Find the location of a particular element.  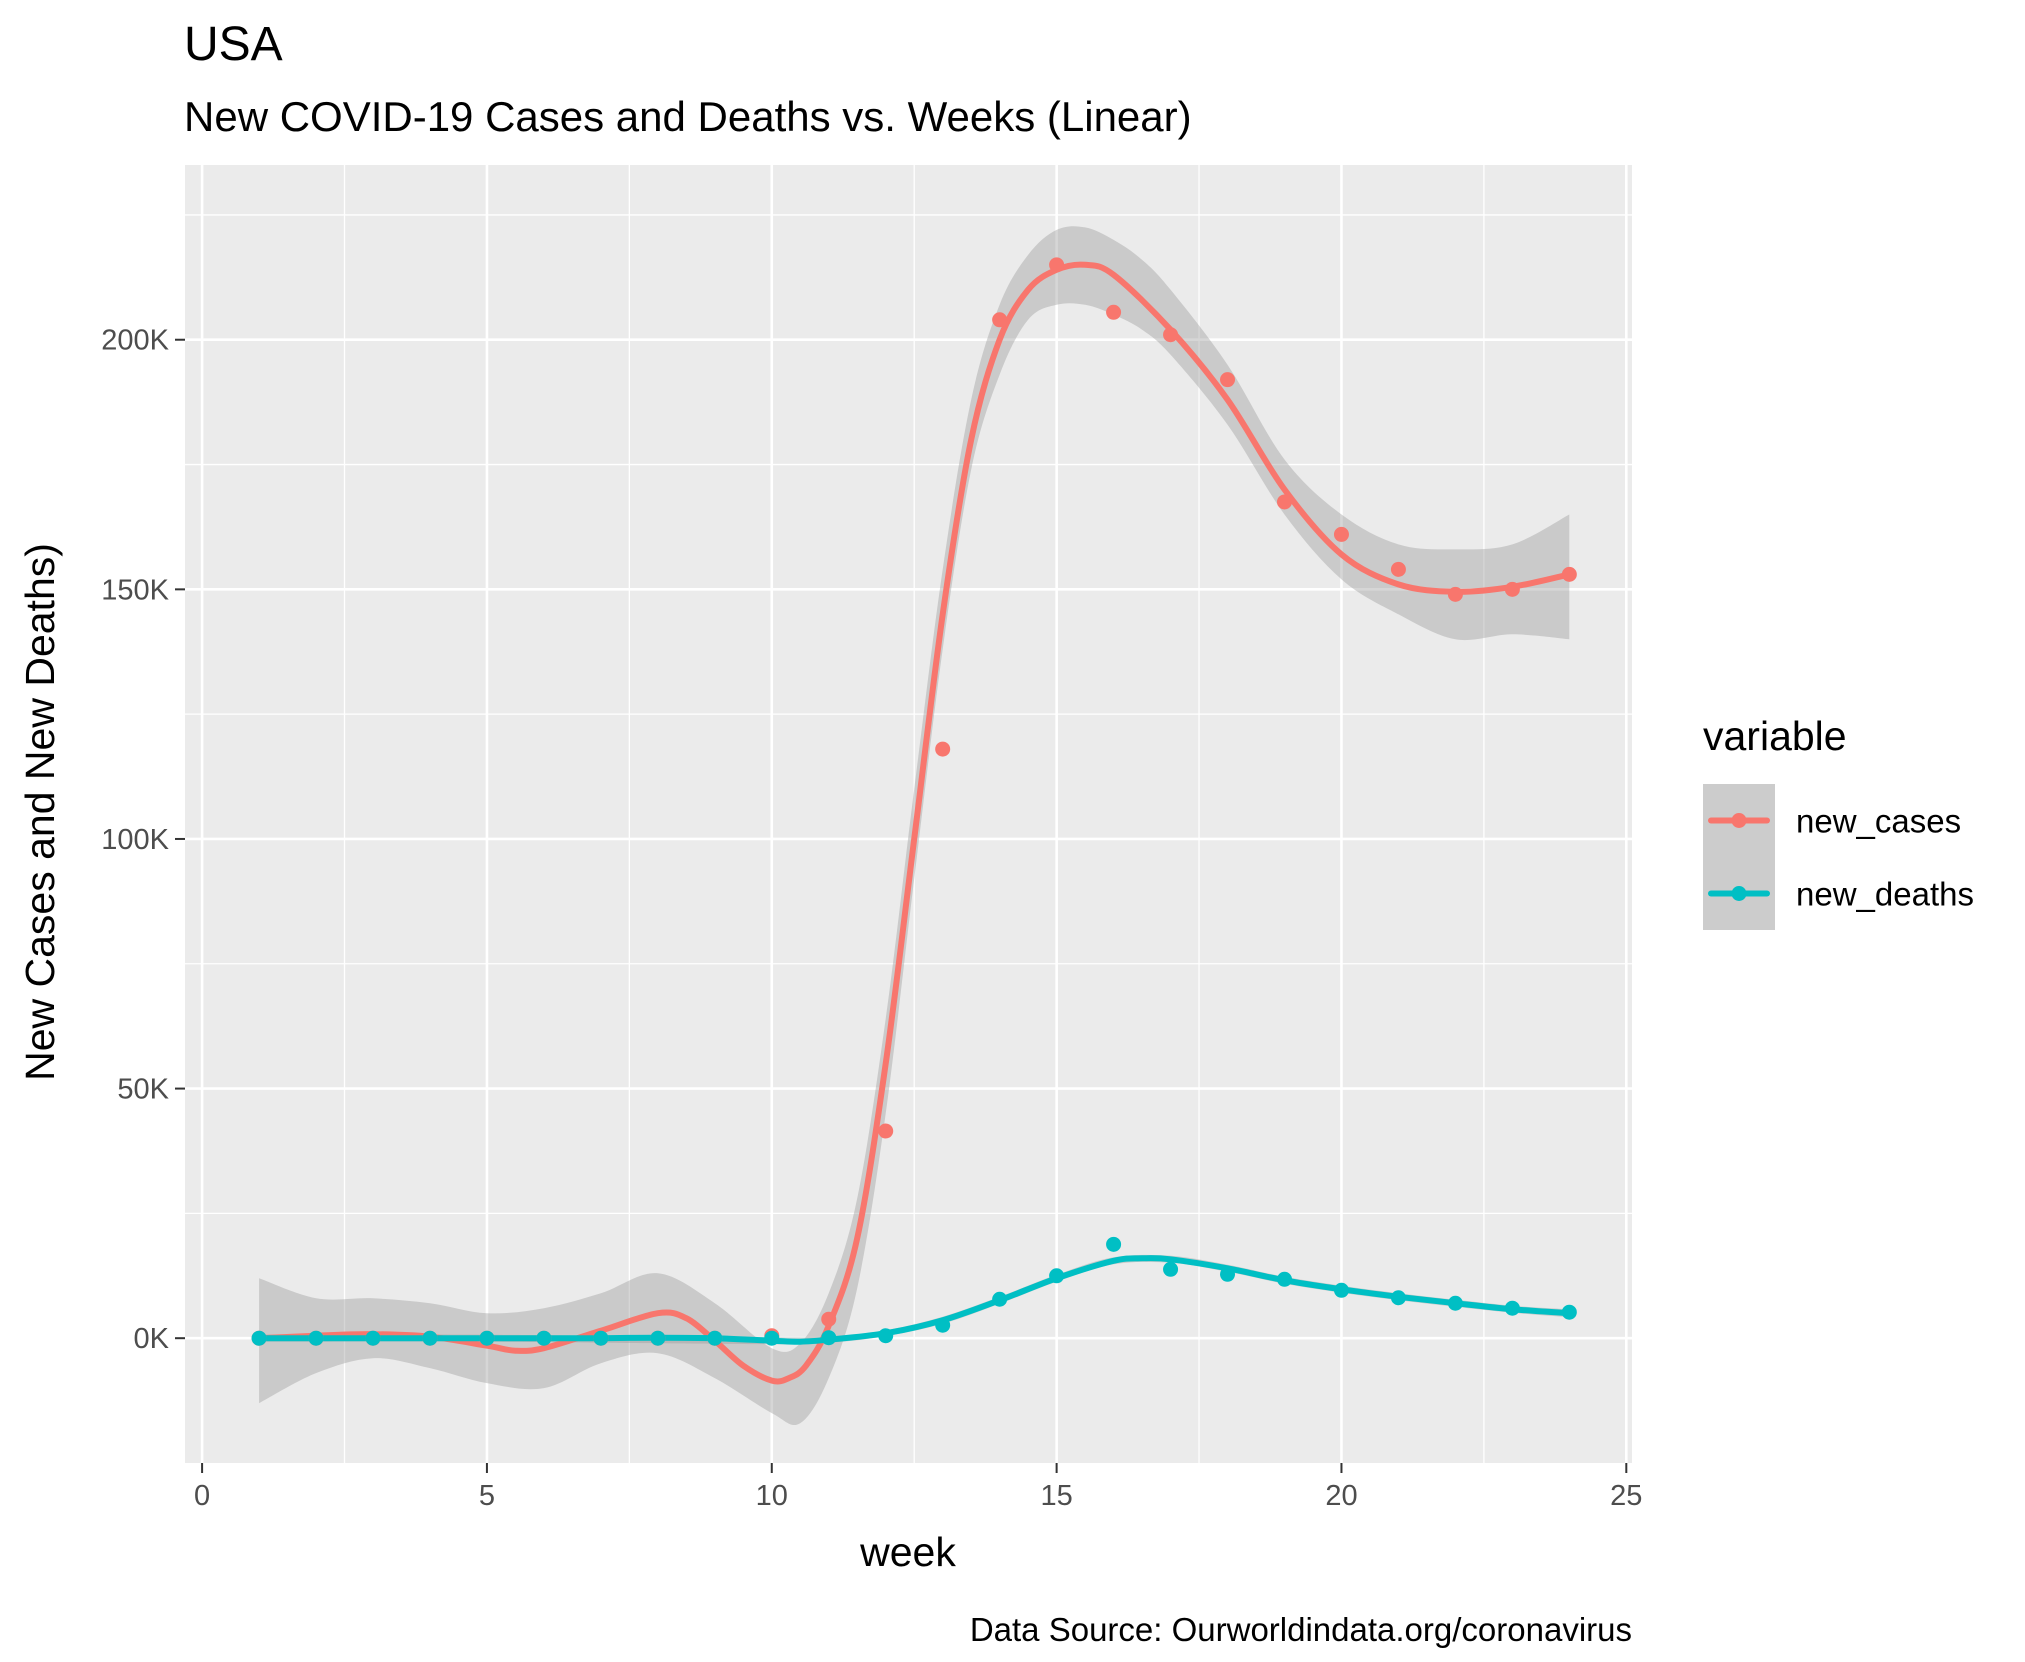

x-tick-label: 0 is located at coordinates (202, 1496).